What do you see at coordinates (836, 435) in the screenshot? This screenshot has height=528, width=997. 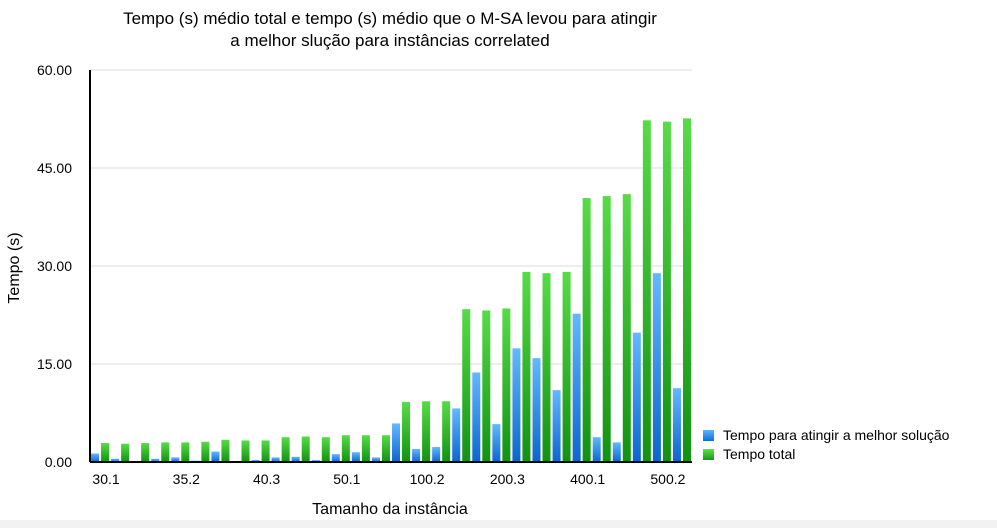 I see `legend-label-best: Tempo para atingir a melhor solução` at bounding box center [836, 435].